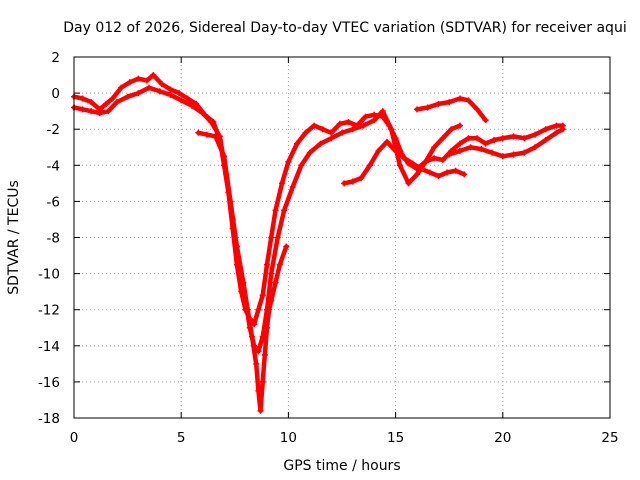 Image resolution: width=640 pixels, height=480 pixels. What do you see at coordinates (49, 275) in the screenshot?
I see `y-tick-label: -10` at bounding box center [49, 275].